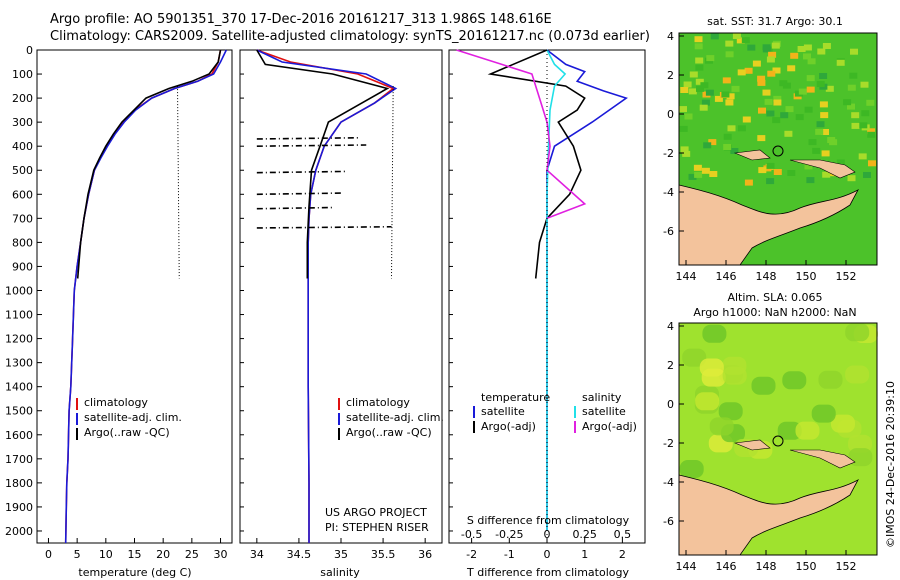 This screenshot has height=580, width=900. I want to click on x-tick-label: 20, so click(163, 554).